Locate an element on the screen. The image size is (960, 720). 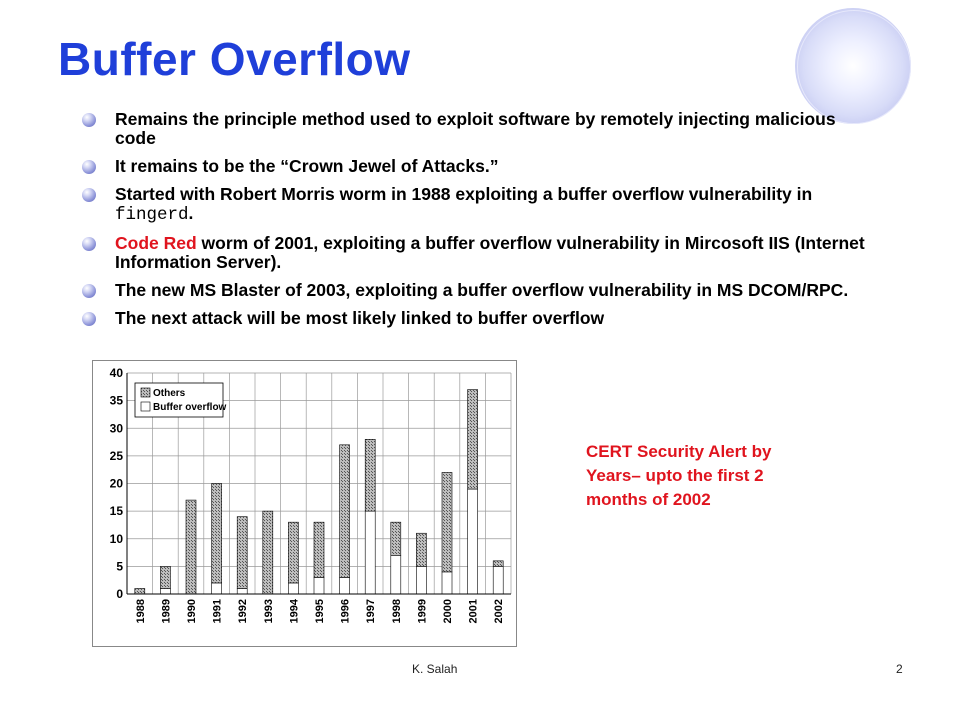
decorative-circle-ring is located at coordinates (854, 67).